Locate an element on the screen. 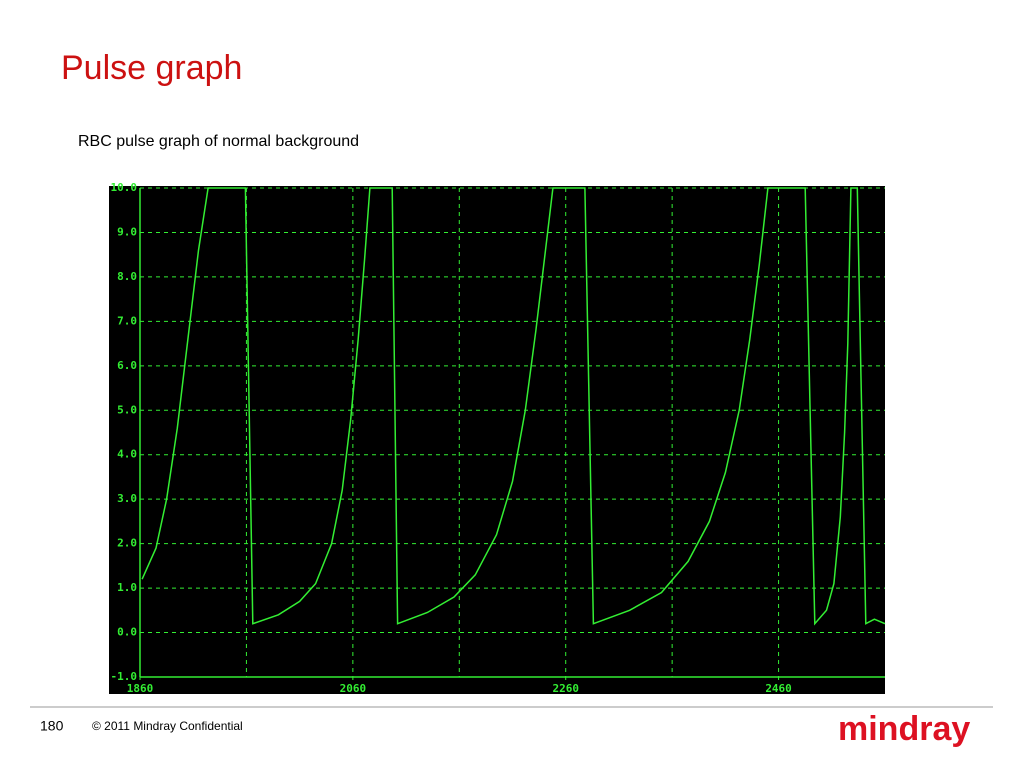  copyright: © 2011 Mindray Confidential is located at coordinates (167, 726).